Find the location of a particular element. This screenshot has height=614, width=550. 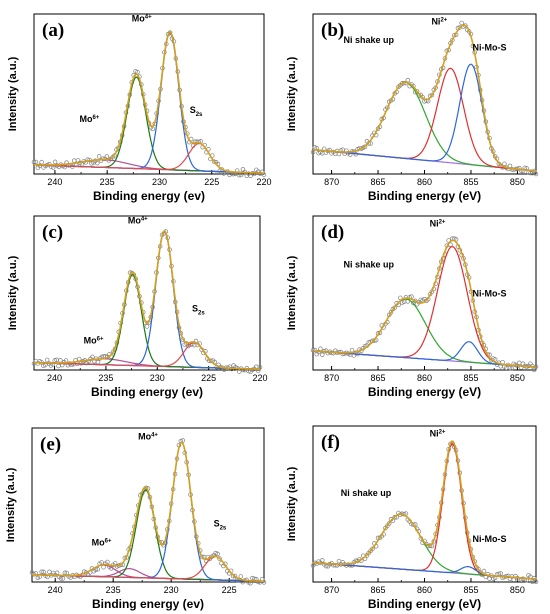

panel-label: (d) is located at coordinates (332, 232).